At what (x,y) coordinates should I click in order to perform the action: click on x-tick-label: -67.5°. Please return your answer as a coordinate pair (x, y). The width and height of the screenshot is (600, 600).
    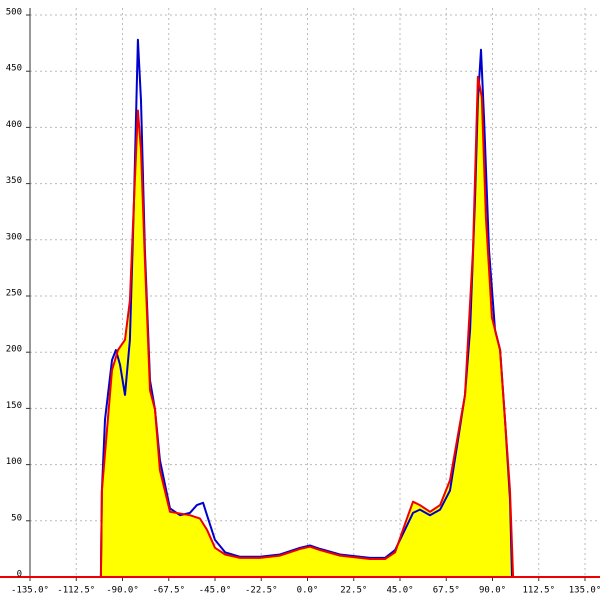
    Looking at the image, I should click on (168, 591).